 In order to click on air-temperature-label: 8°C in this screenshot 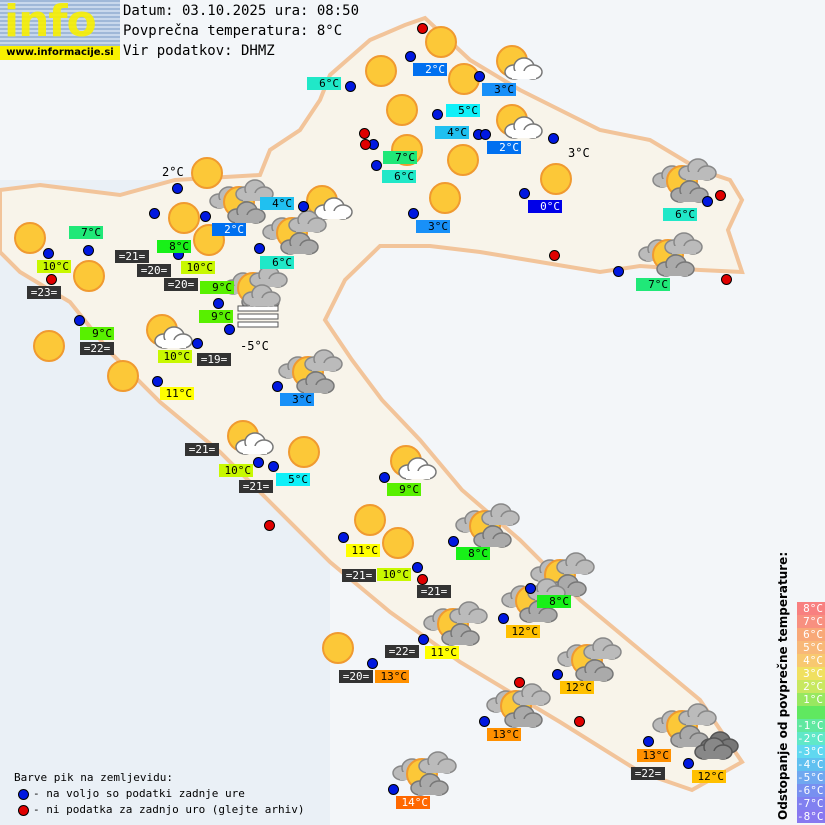, I will do `click(473, 553)`.